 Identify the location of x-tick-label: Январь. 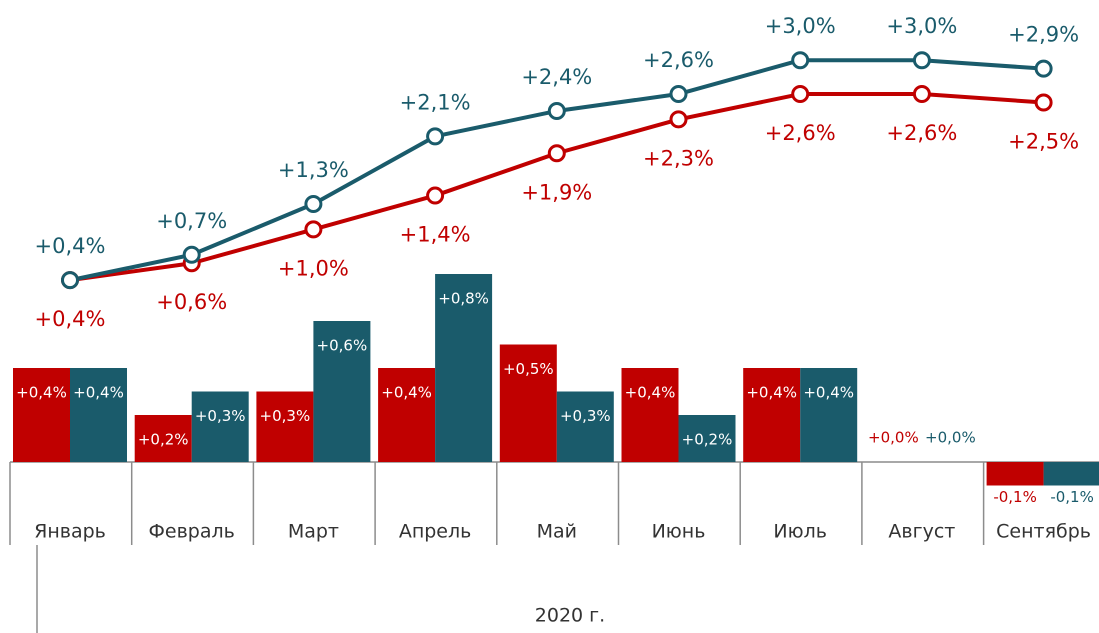
(70, 532).